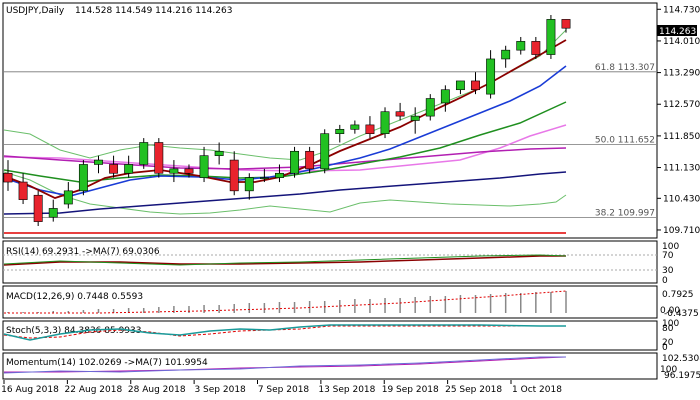 The height and width of the screenshot is (400, 700). I want to click on stoch-main-line, so click(284, 332).